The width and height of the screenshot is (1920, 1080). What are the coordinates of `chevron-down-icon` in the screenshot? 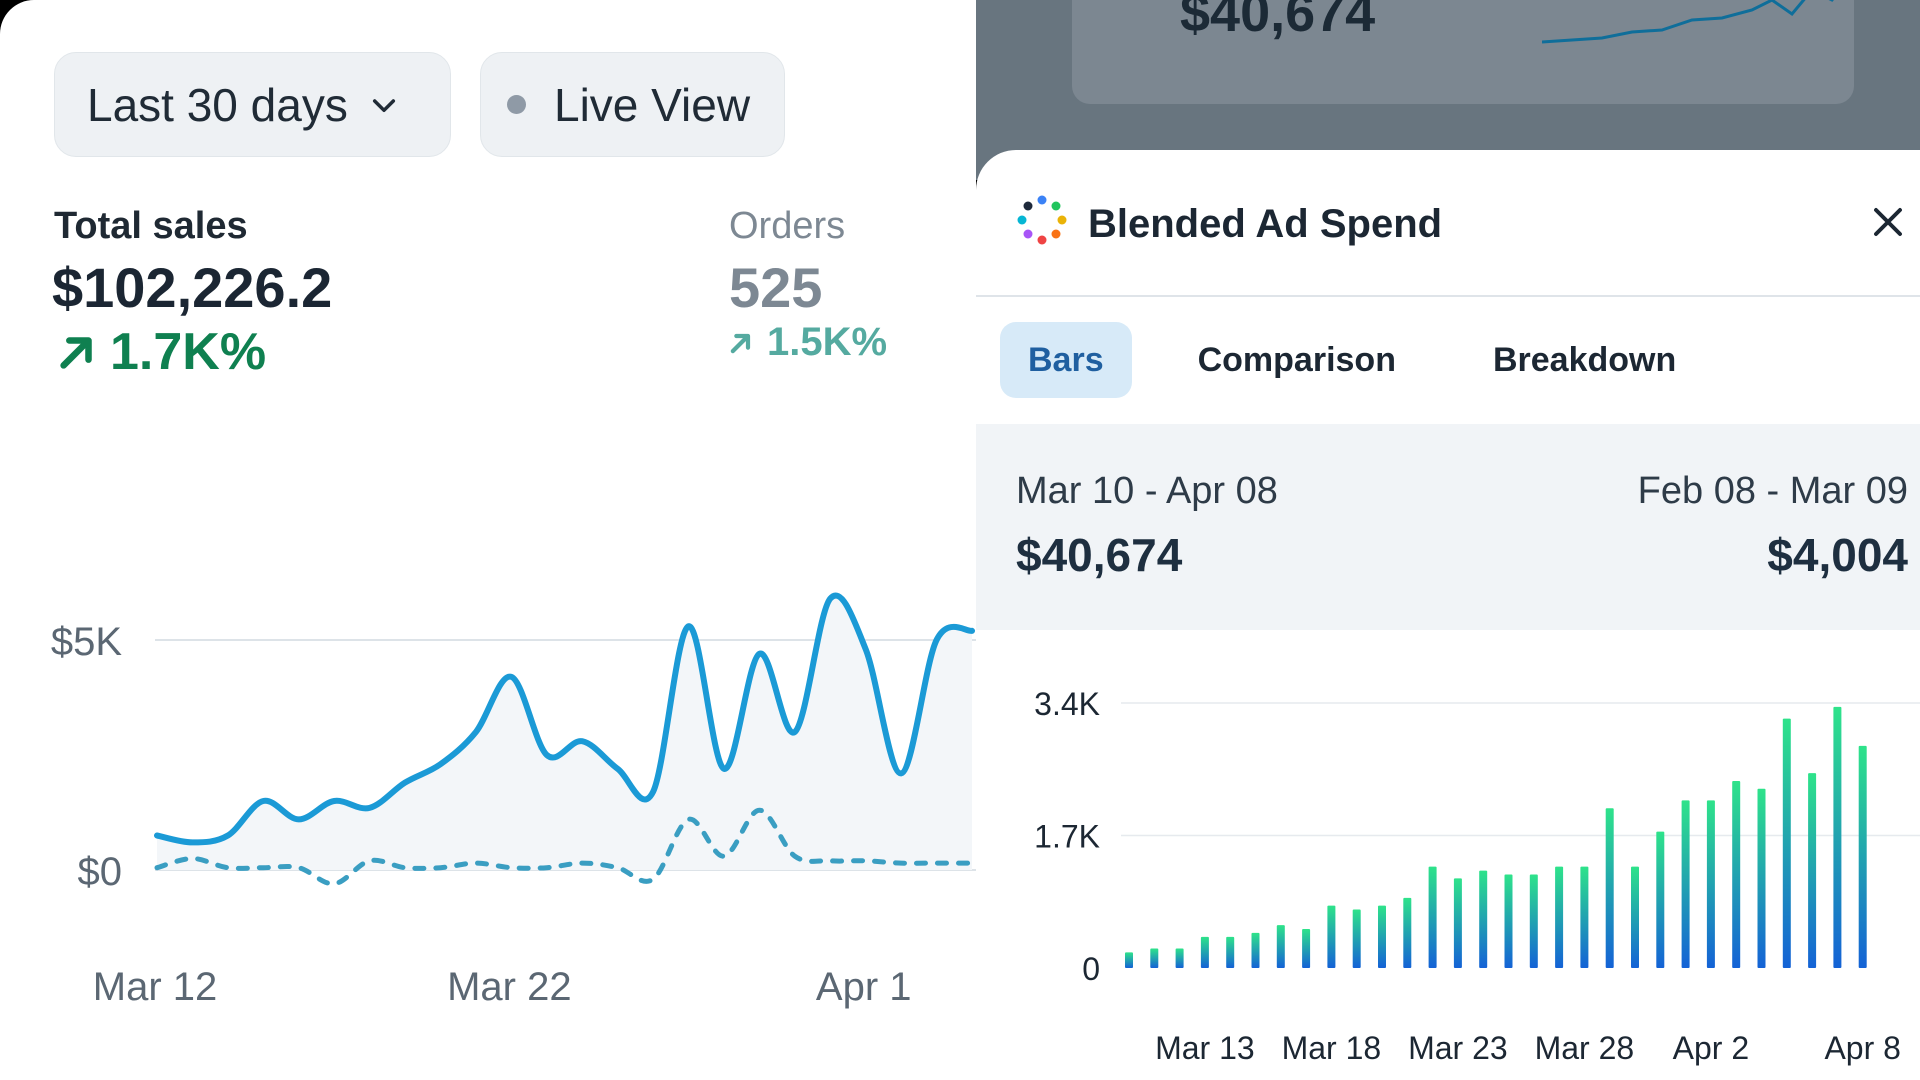 It's located at (383, 105).